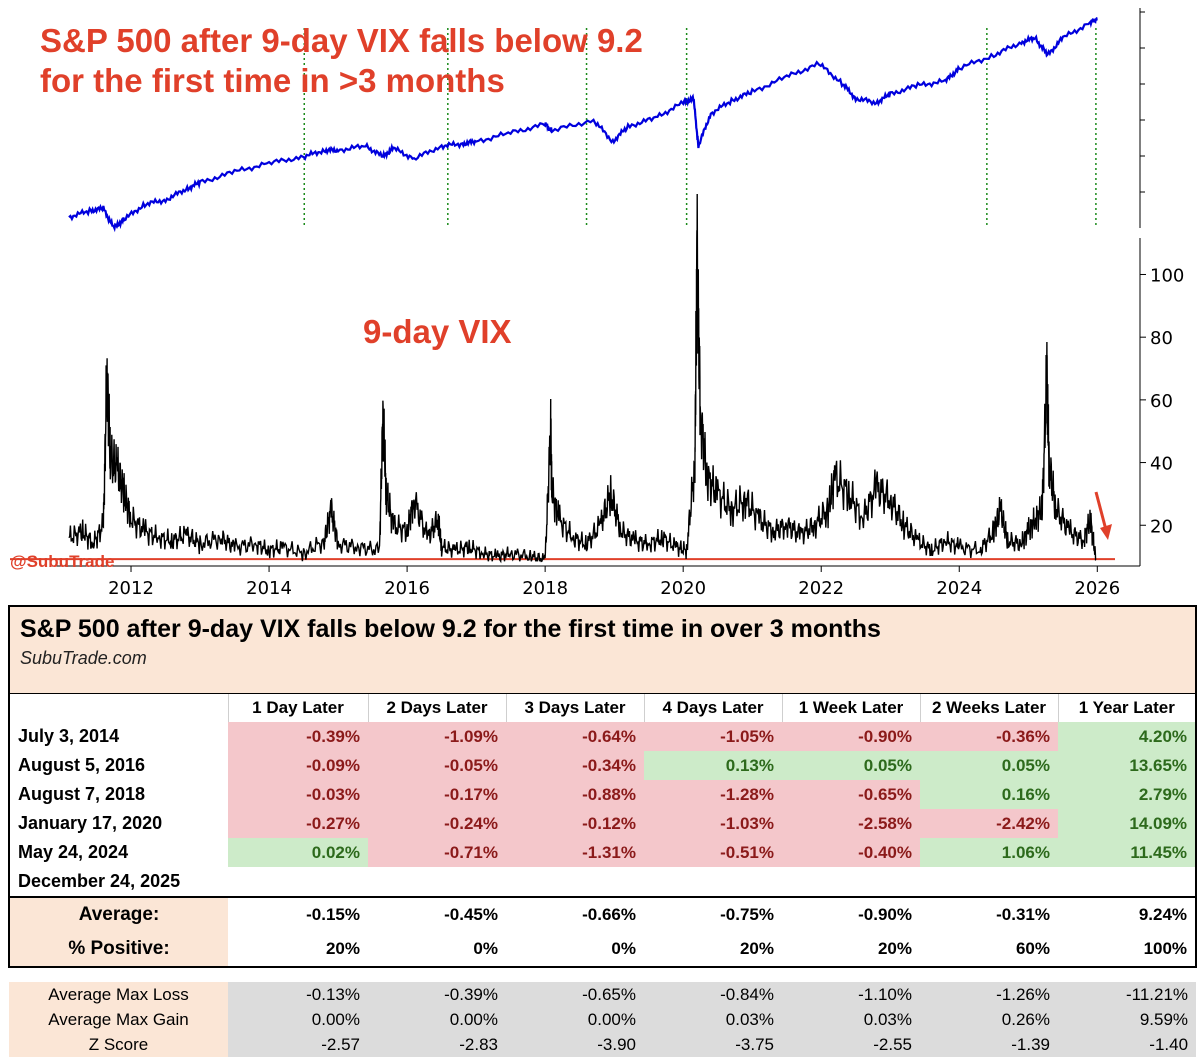 The width and height of the screenshot is (1200, 1057). I want to click on stat-value: -0.84%, so click(713, 994).